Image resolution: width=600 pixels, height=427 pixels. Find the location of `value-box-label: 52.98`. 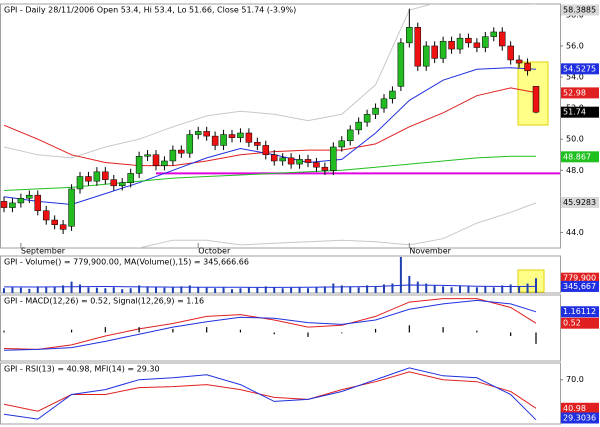

value-box-label: 52.98 is located at coordinates (574, 92).